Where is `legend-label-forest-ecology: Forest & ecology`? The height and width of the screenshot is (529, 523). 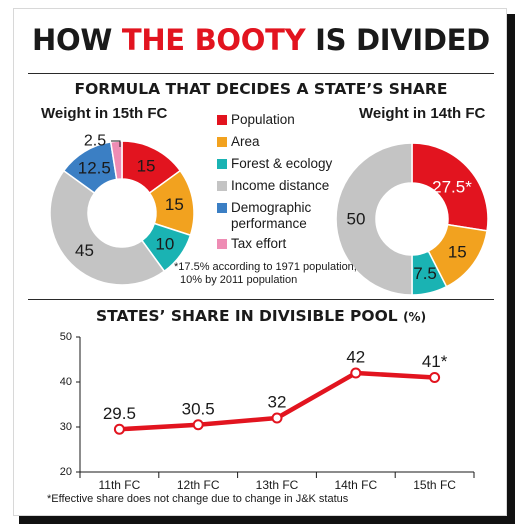
legend-label-forest-ecology: Forest & ecology is located at coordinates (282, 163).